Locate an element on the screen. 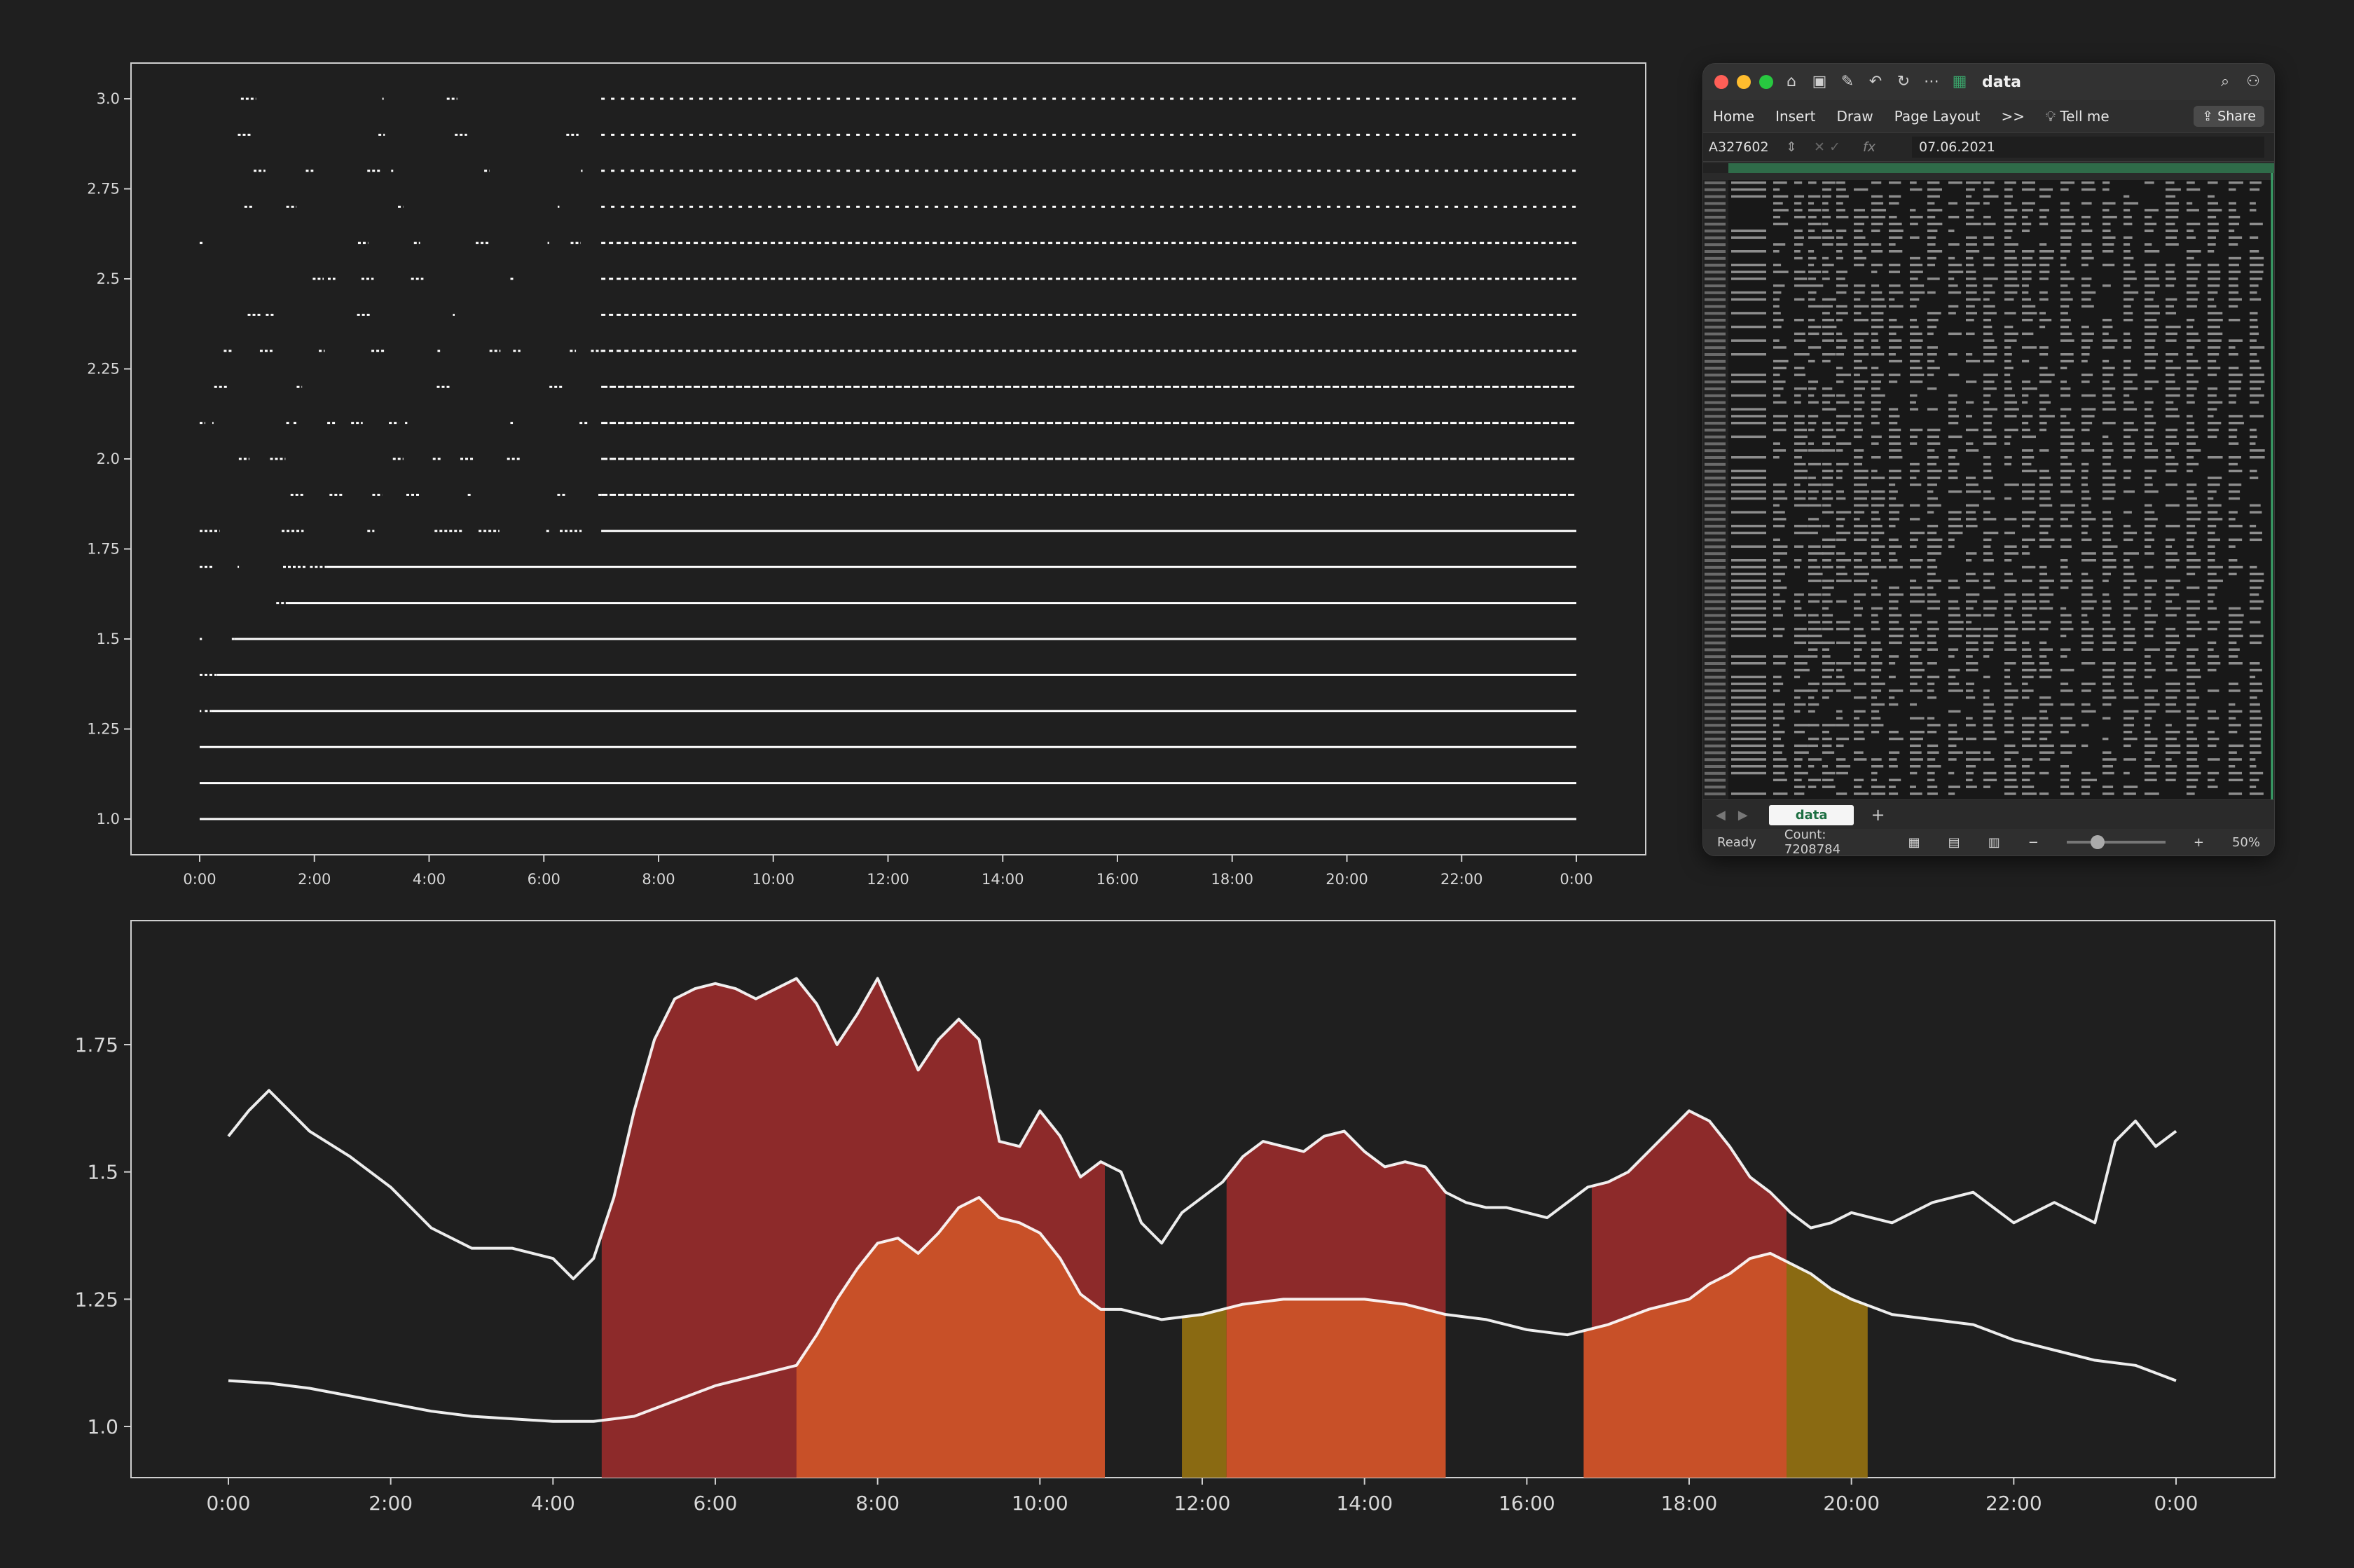 Image resolution: width=2354 pixels, height=1568 pixels. ribbon-tab-draw: Draw is located at coordinates (1854, 116).